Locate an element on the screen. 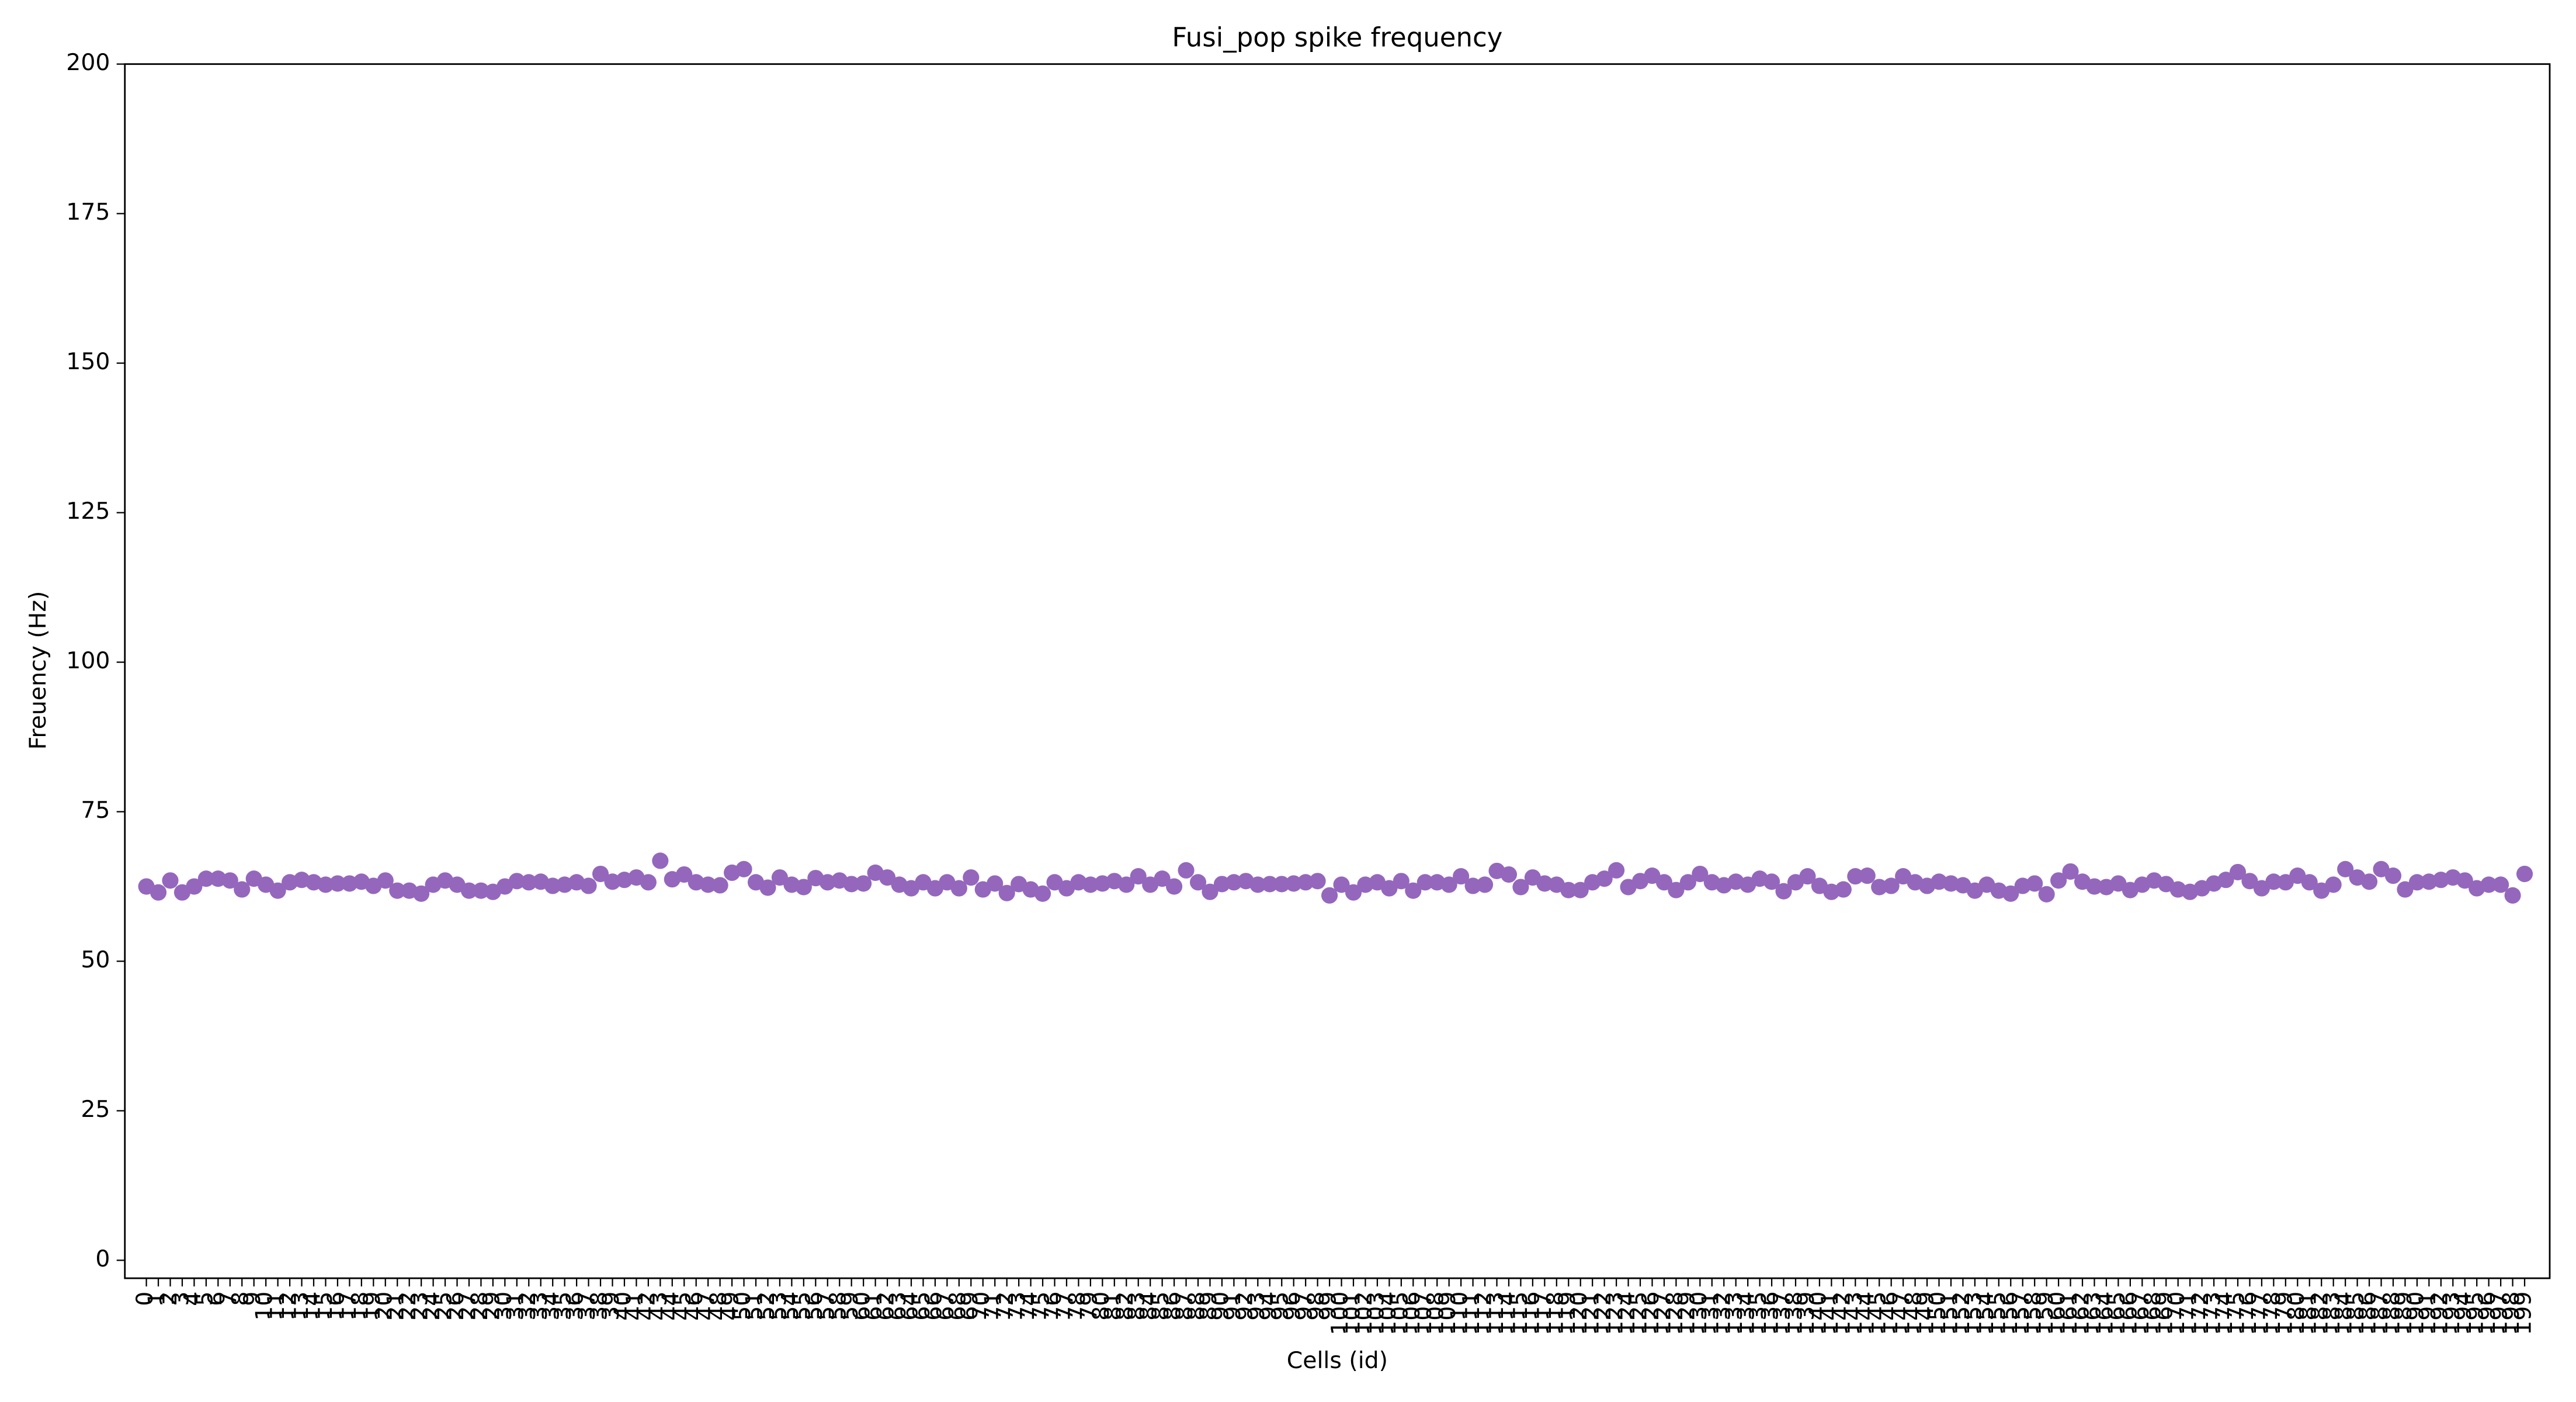 This screenshot has width=2576, height=1402. x-tick-label: 83 is located at coordinates (1136, 1306).